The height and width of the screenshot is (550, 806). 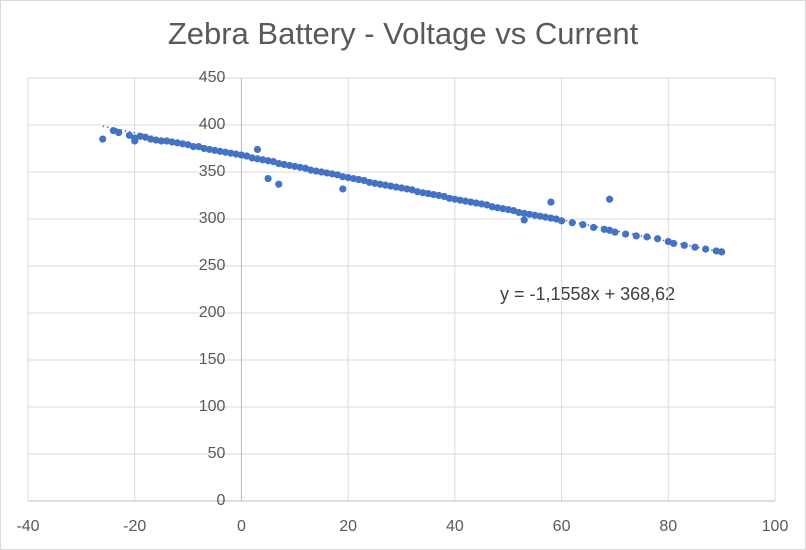 I want to click on x-tick-label: 100, so click(x=775, y=526).